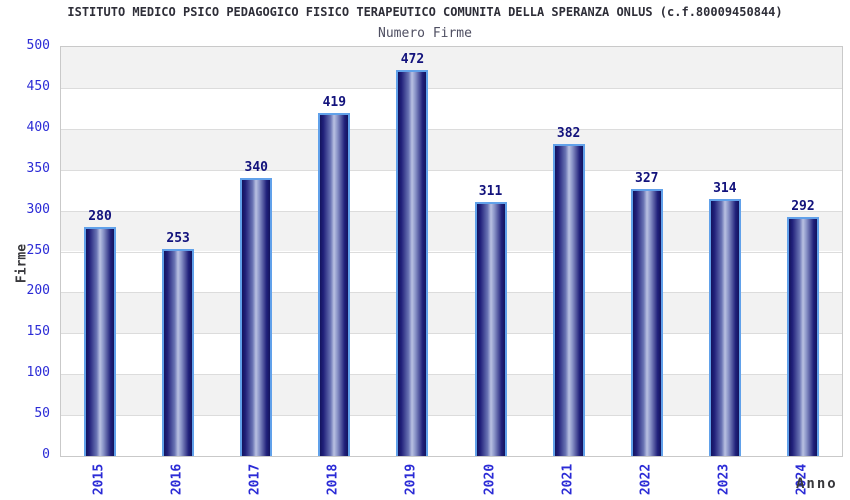  What do you see at coordinates (177, 479) in the screenshot?
I see `x-tick-label: 2016` at bounding box center [177, 479].